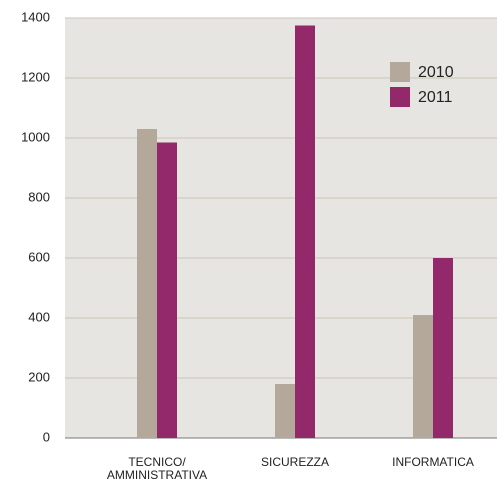 This screenshot has width=497, height=488. I want to click on y-tick-label: 1200, so click(35, 76).